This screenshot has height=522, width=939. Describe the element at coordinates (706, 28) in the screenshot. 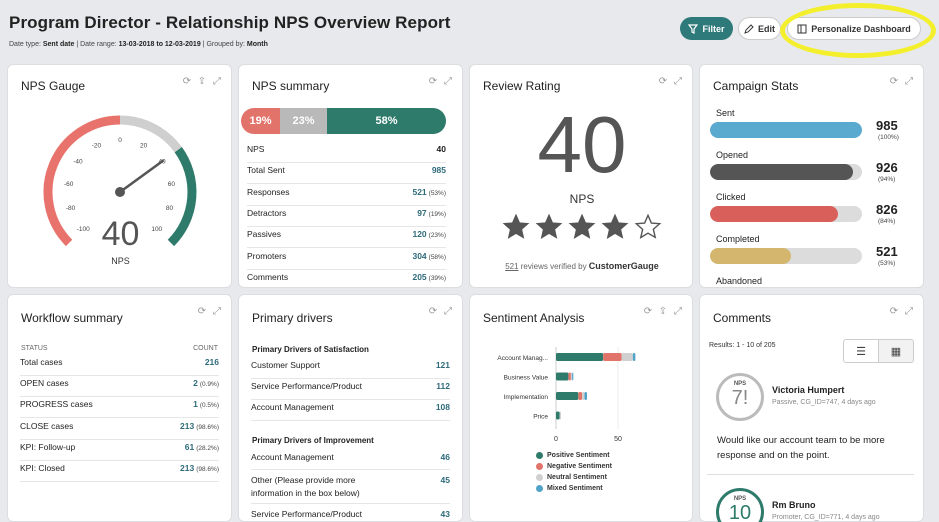

I see `filter-button: Filter` at that location.